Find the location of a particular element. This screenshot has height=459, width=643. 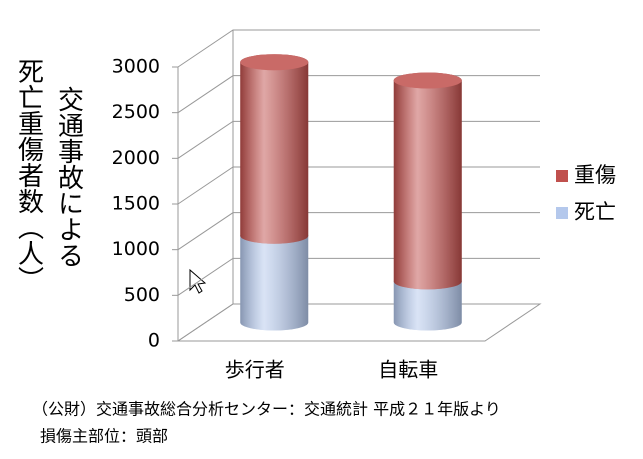

legend-label: 死亡 is located at coordinates (595, 212).